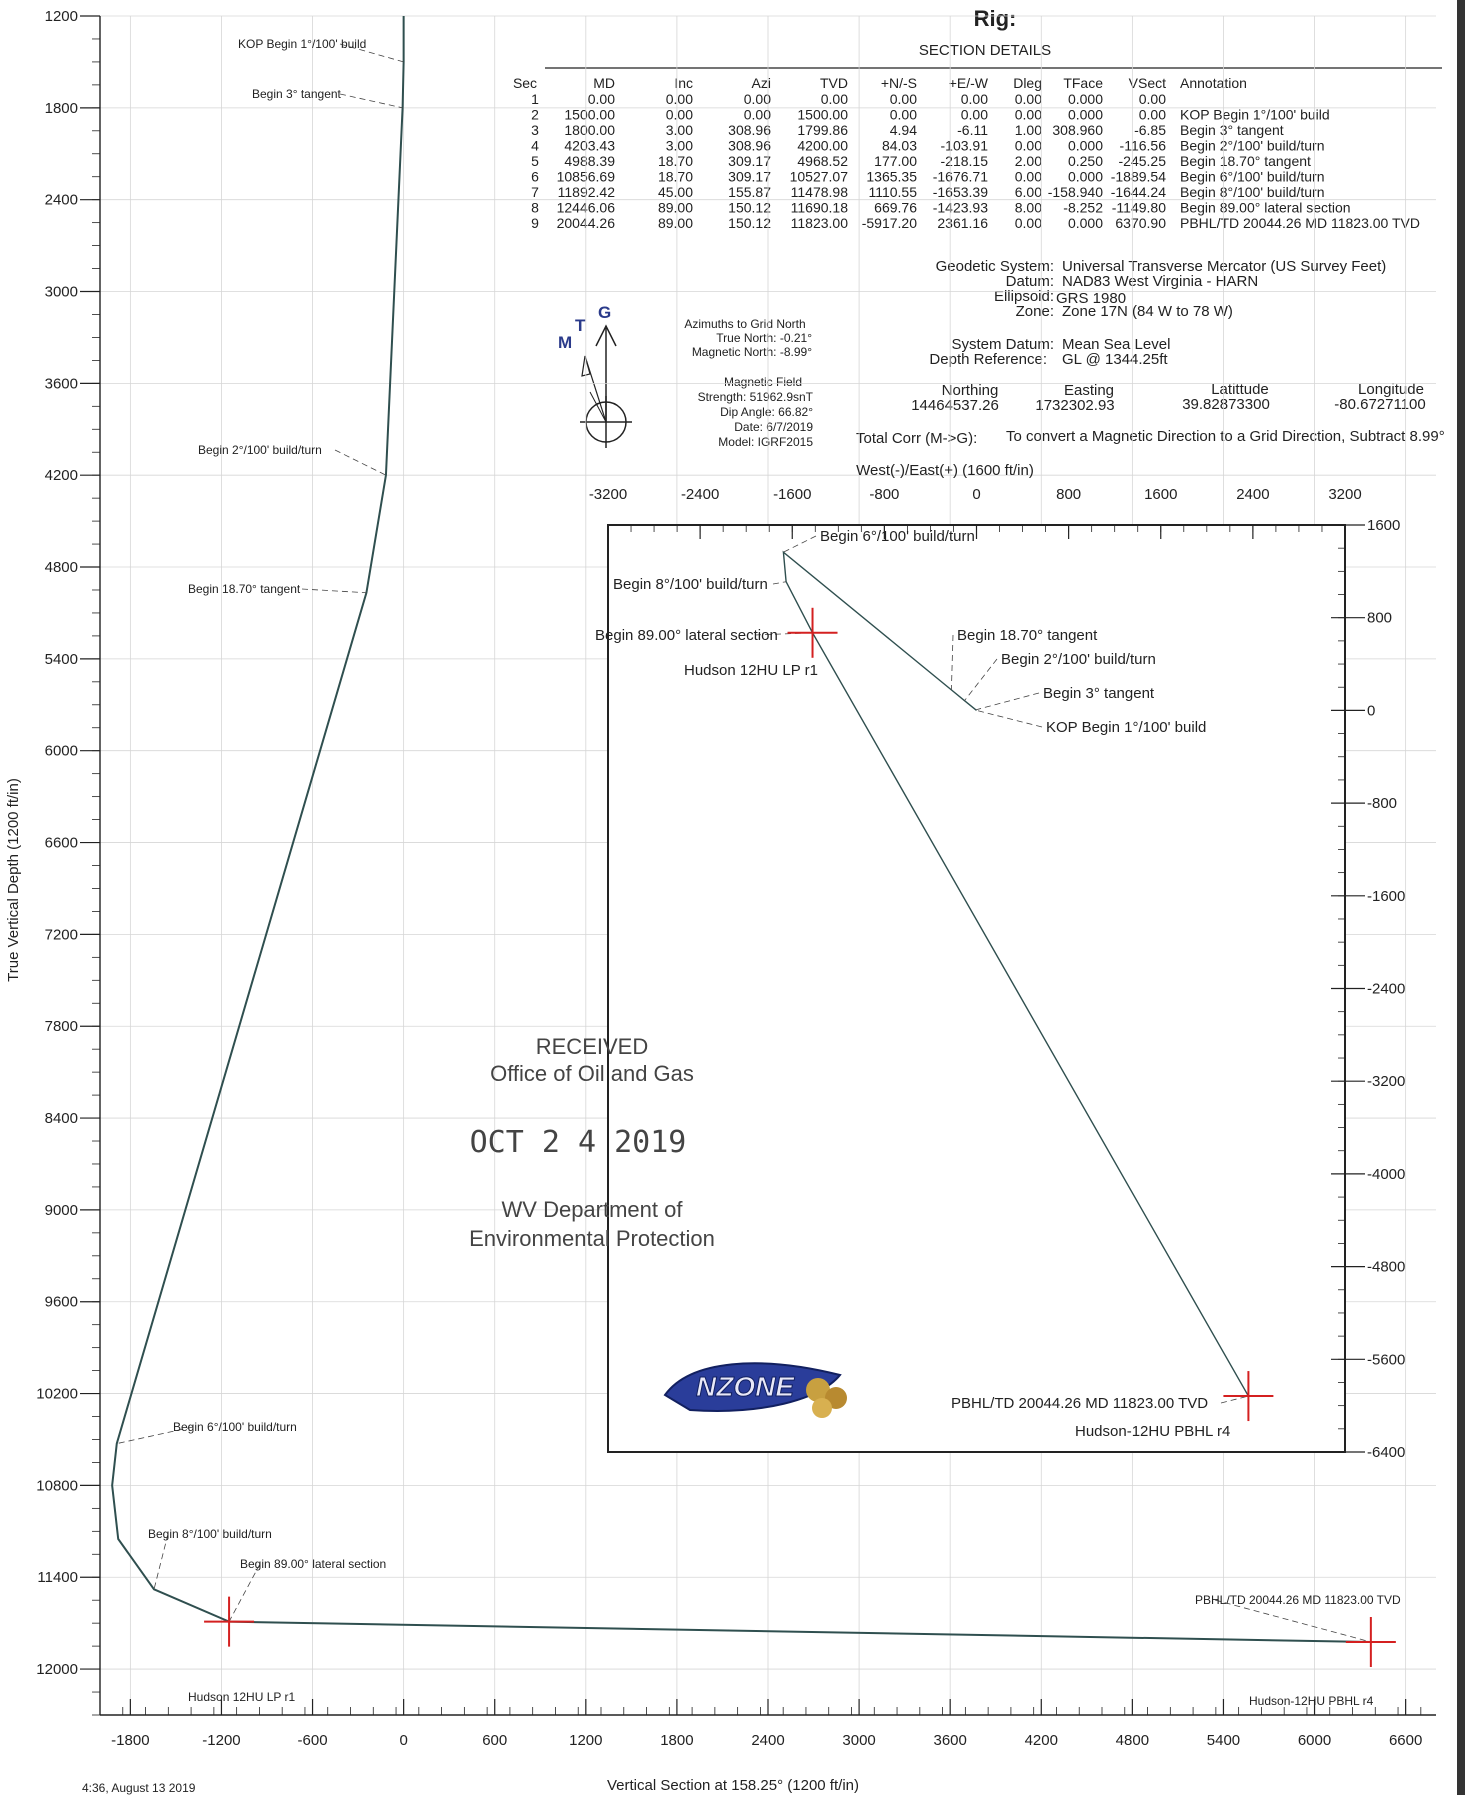 The width and height of the screenshot is (1465, 1795). What do you see at coordinates (580, 325) in the screenshot?
I see `north-arrow-t: T` at bounding box center [580, 325].